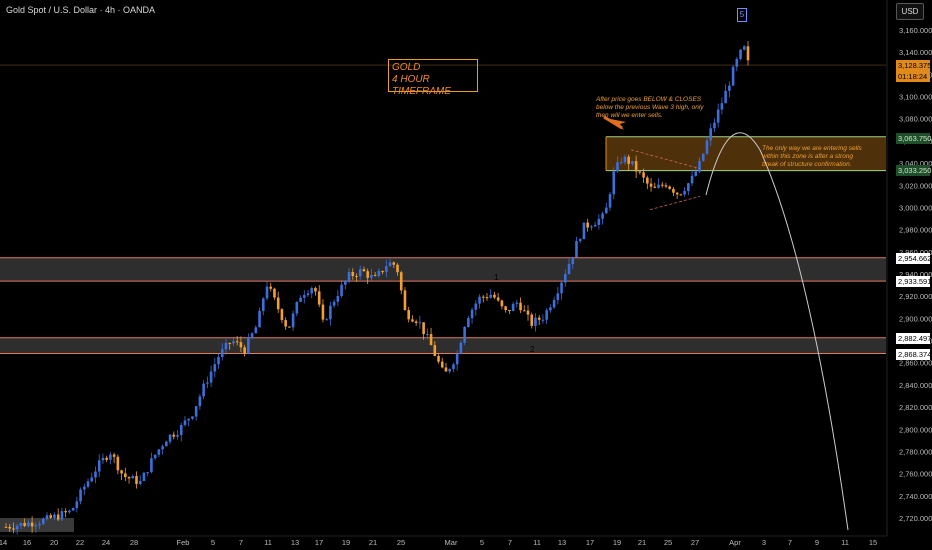  Describe the element at coordinates (451, 542) in the screenshot. I see `x-tick-label: Mar` at that location.